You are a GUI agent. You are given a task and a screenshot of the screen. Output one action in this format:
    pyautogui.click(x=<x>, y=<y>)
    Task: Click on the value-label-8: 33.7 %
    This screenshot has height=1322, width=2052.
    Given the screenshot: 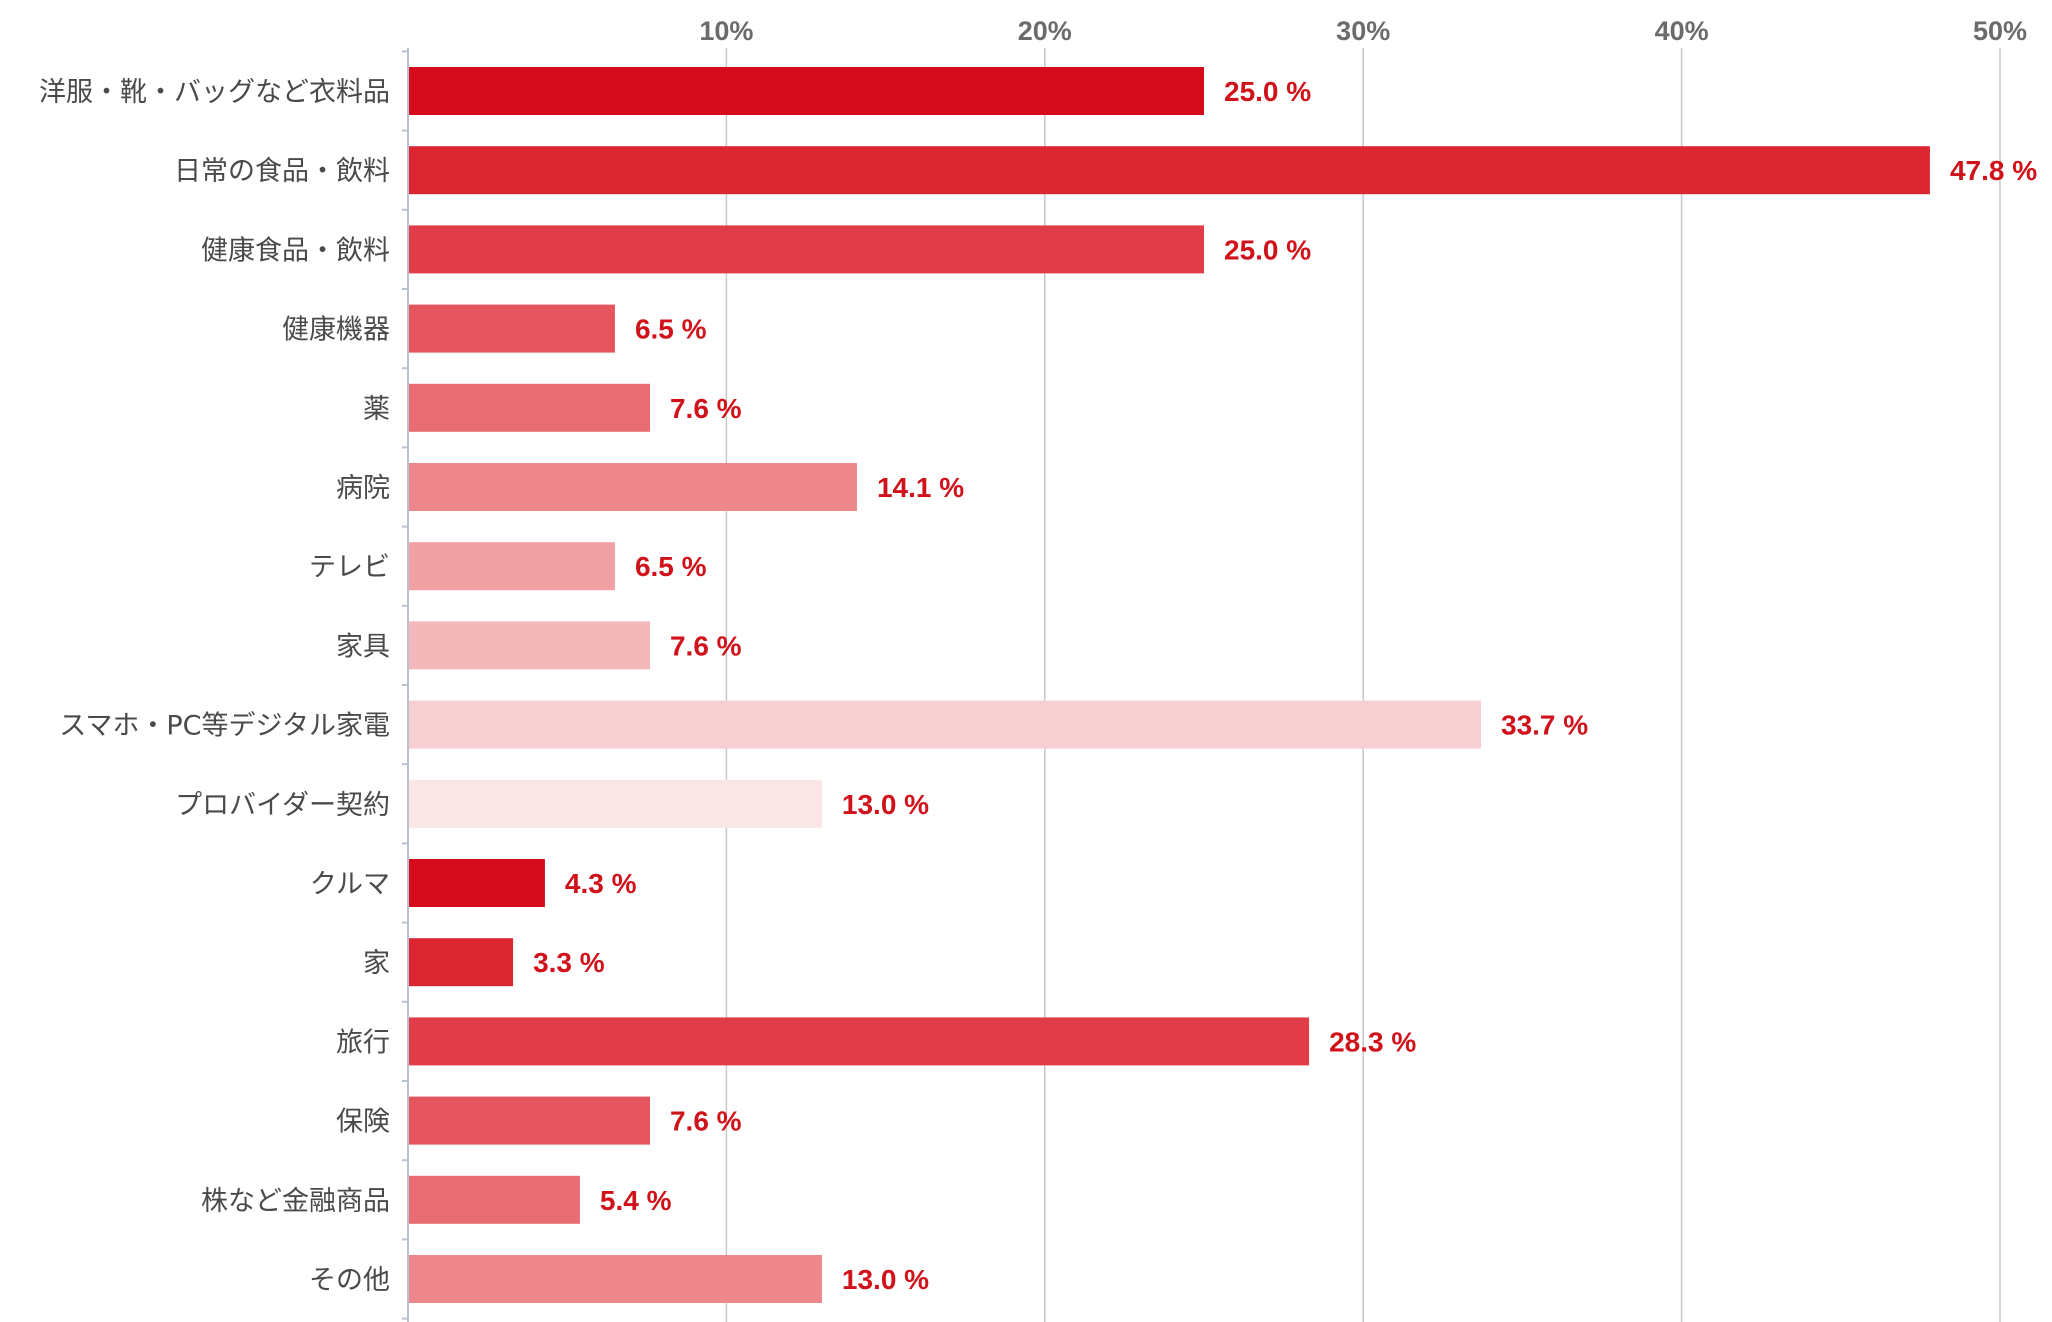 What is the action you would take?
    pyautogui.click(x=1544, y=725)
    